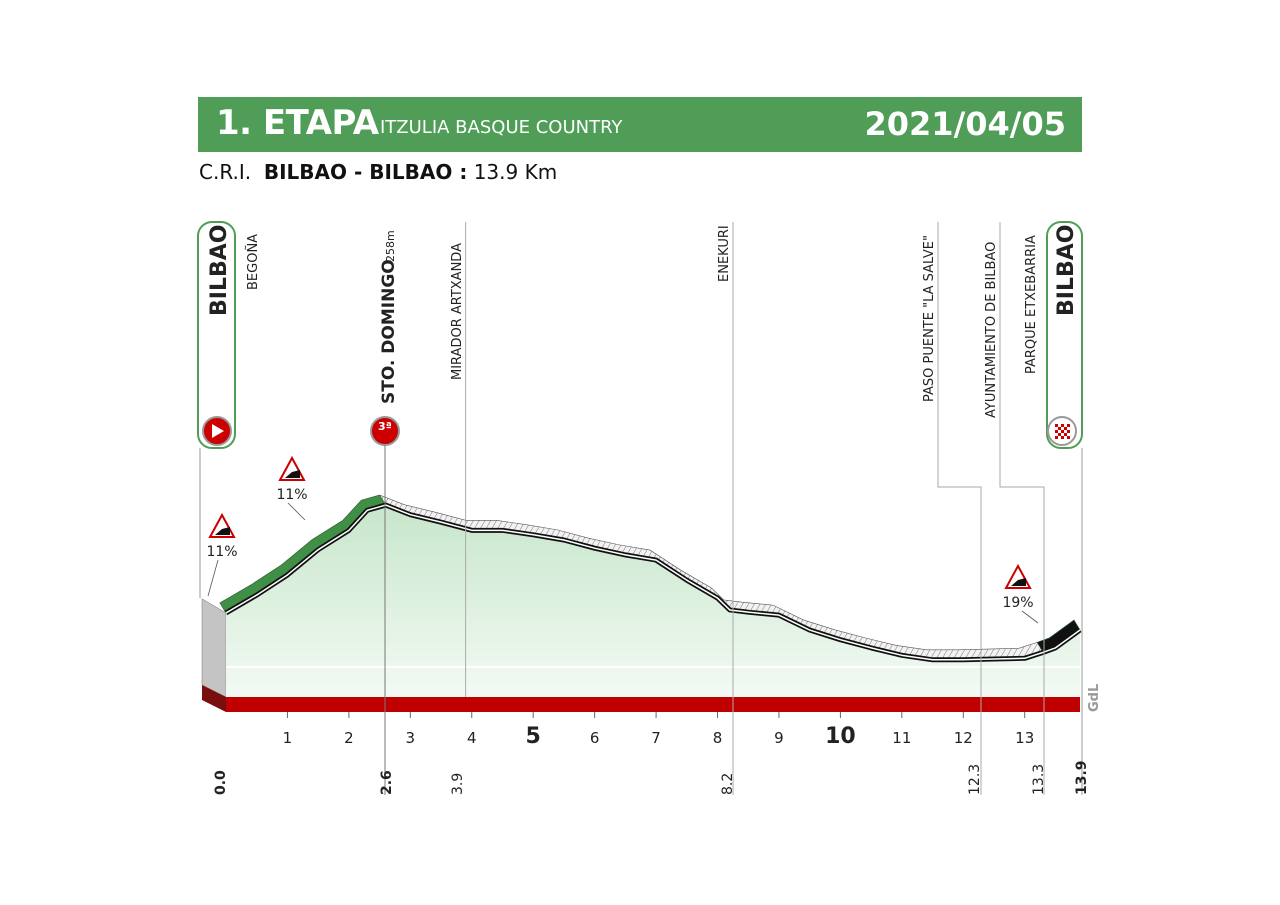  Describe the element at coordinates (656, 738) in the screenshot. I see `x-tick-label: 7` at that location.